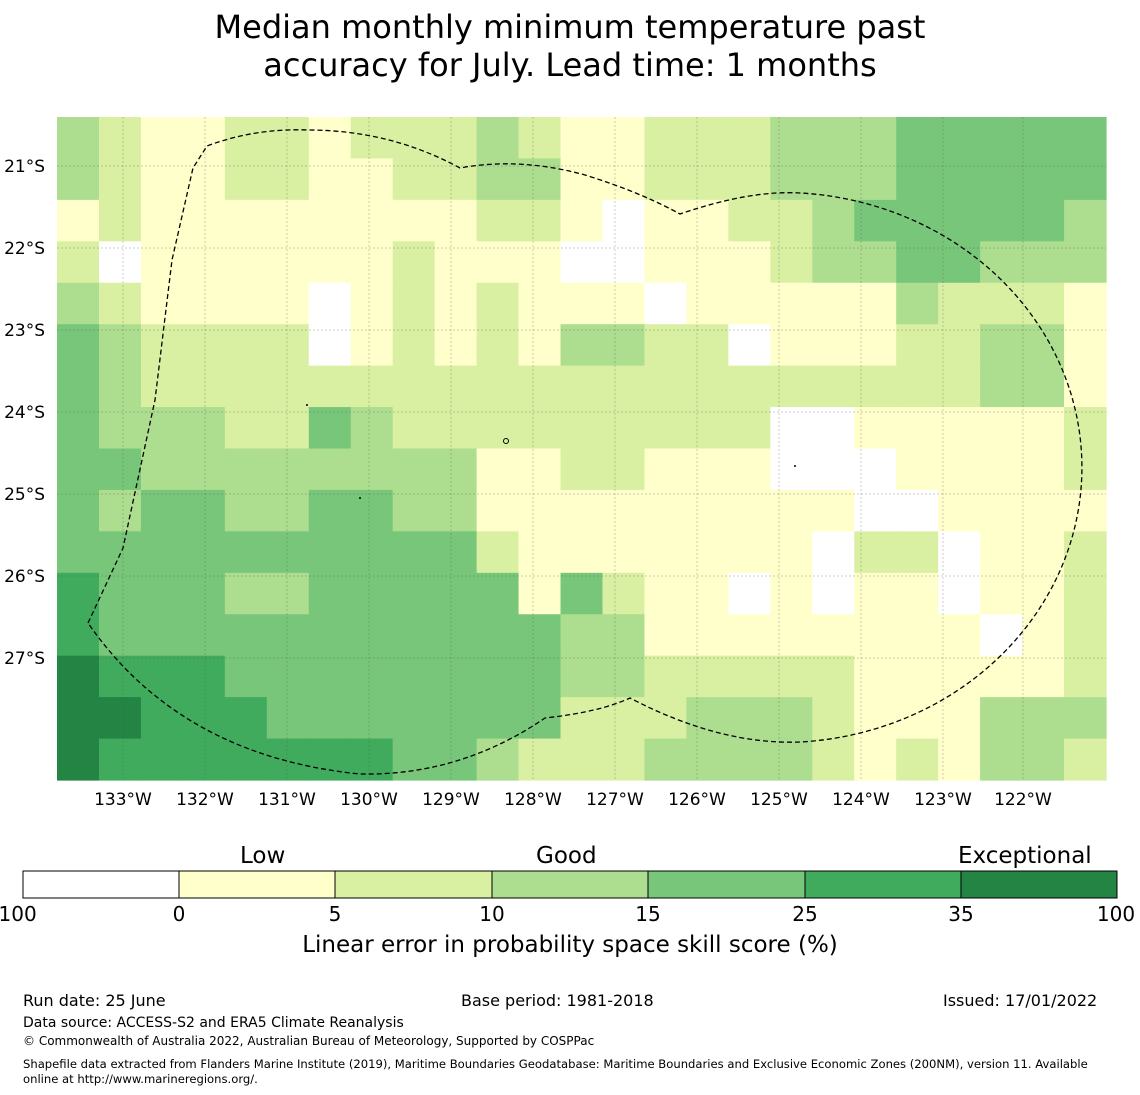 The width and height of the screenshot is (1140, 1095). What do you see at coordinates (861, 800) in the screenshot?
I see `longitude-label: 124°W` at bounding box center [861, 800].